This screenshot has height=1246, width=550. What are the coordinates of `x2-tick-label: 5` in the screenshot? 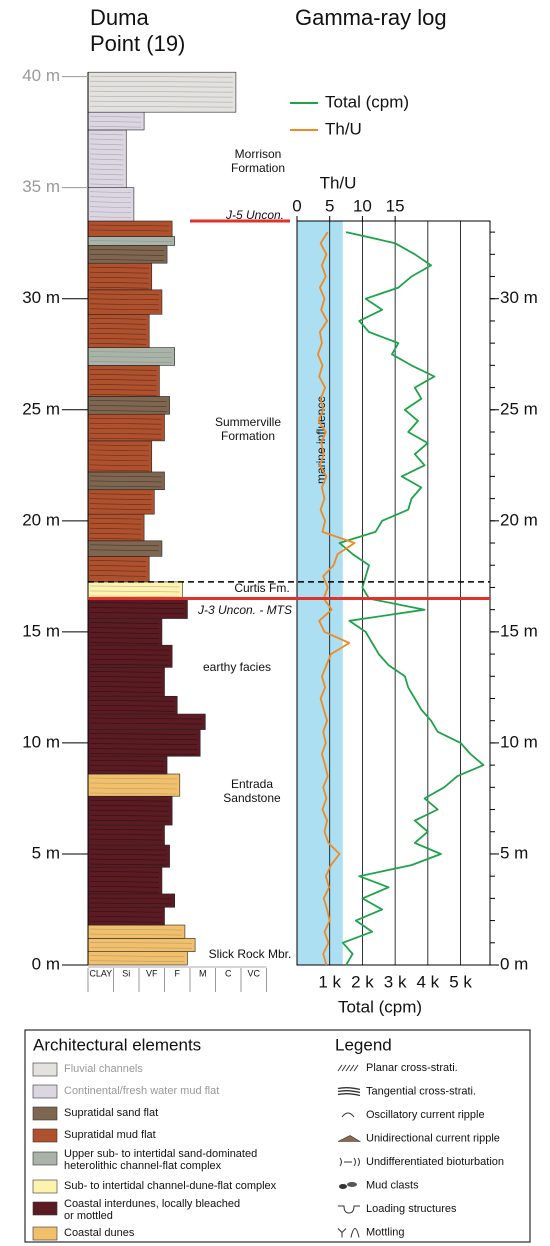 It's located at (329, 205).